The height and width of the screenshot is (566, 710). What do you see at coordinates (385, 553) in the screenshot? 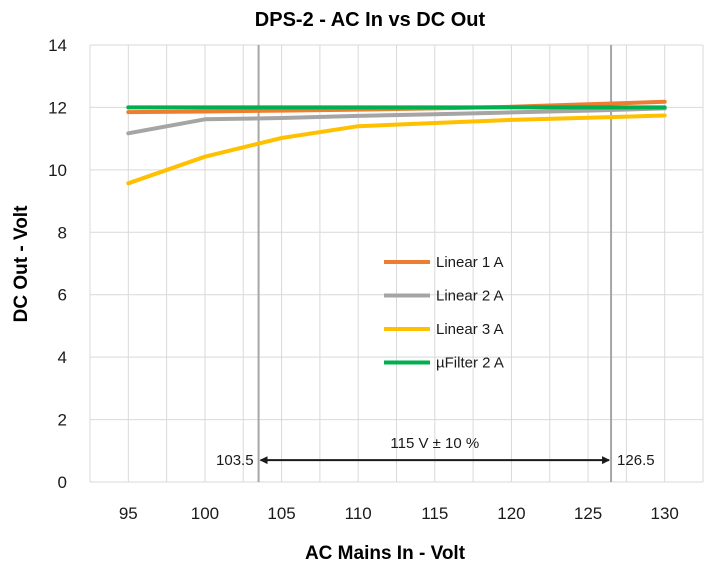
I see `x-axis-title: AC Mains In - Volt` at bounding box center [385, 553].